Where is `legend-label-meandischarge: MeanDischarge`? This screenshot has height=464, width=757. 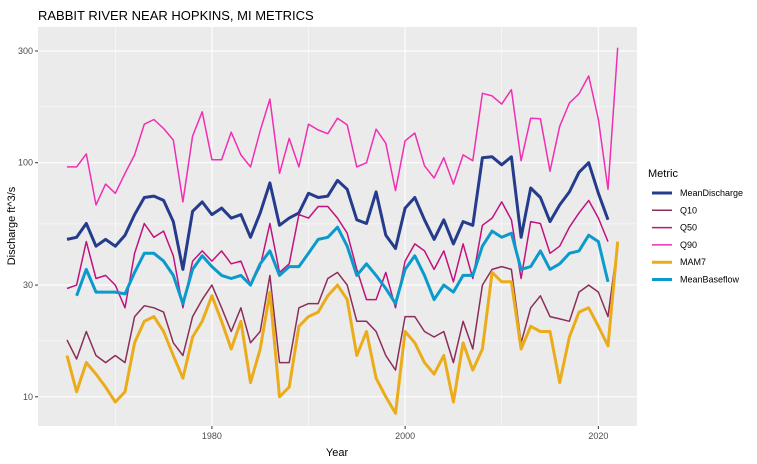 legend-label-meandischarge: MeanDischarge is located at coordinates (711, 193).